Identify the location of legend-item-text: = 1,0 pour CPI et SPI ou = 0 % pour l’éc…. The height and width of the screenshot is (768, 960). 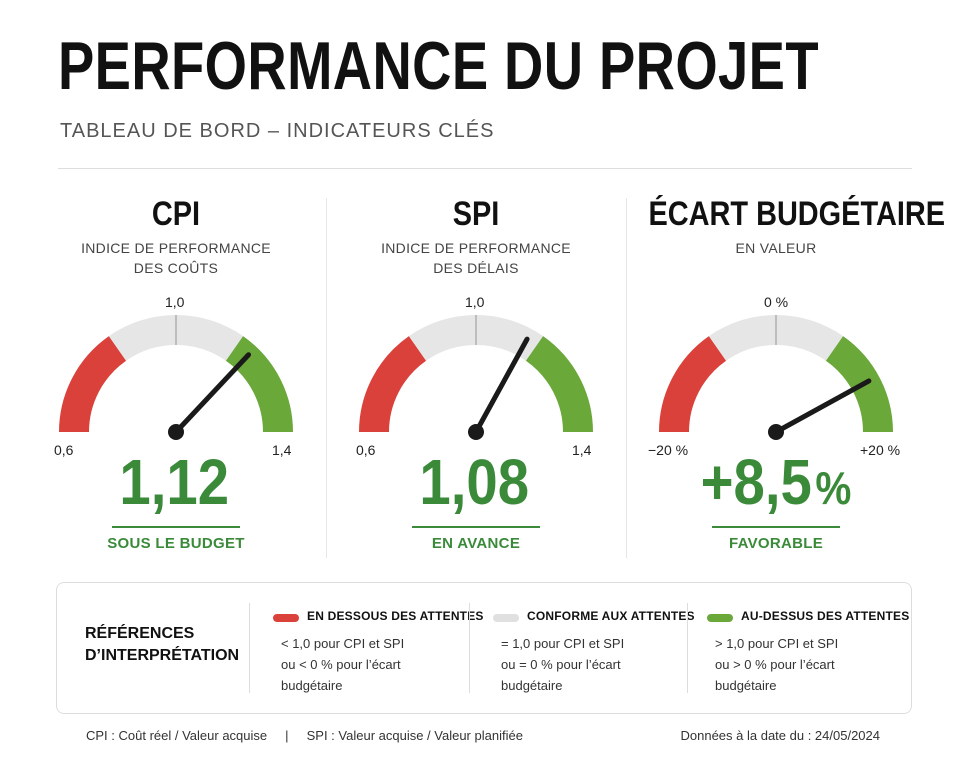
(563, 664).